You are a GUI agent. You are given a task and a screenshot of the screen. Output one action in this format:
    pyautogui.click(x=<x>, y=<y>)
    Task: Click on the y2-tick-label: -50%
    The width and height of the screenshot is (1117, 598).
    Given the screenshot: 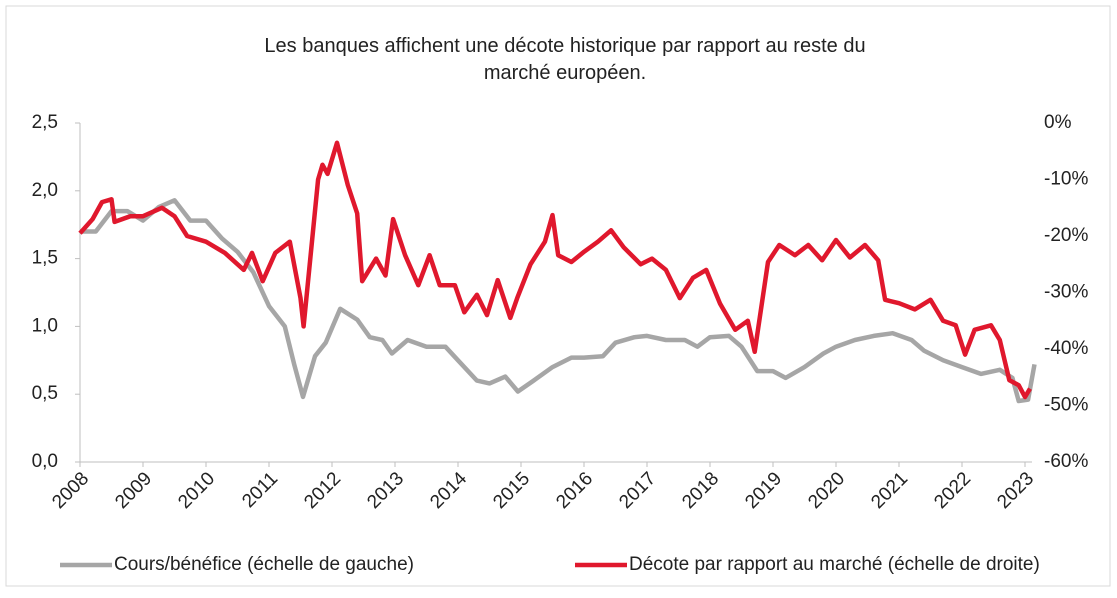 What is the action you would take?
    pyautogui.click(x=1066, y=405)
    